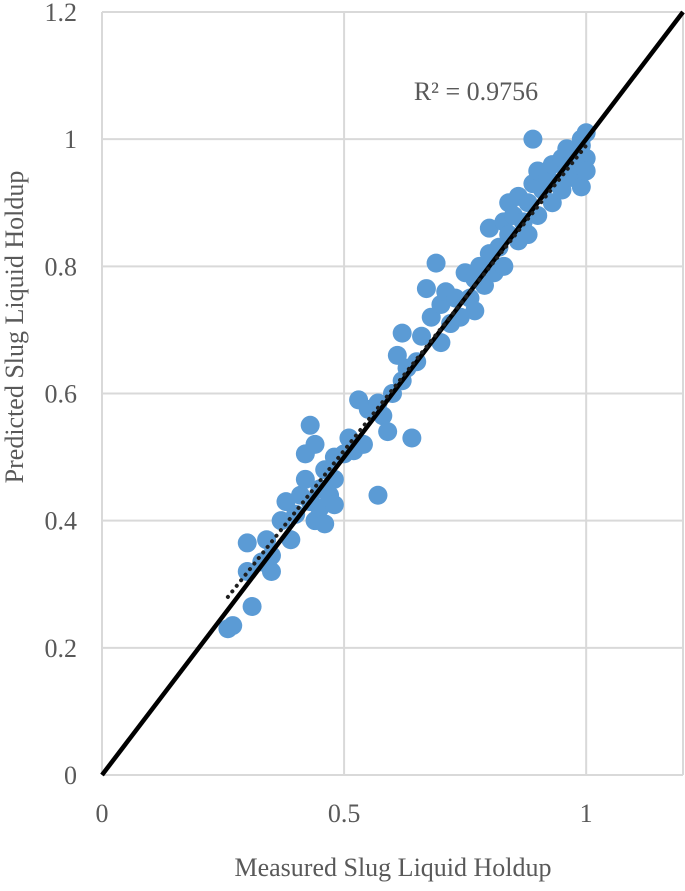 The width and height of the screenshot is (685, 891). What do you see at coordinates (14, 327) in the screenshot?
I see `y-axis-label: Predicted Slug Liquid Holdup` at bounding box center [14, 327].